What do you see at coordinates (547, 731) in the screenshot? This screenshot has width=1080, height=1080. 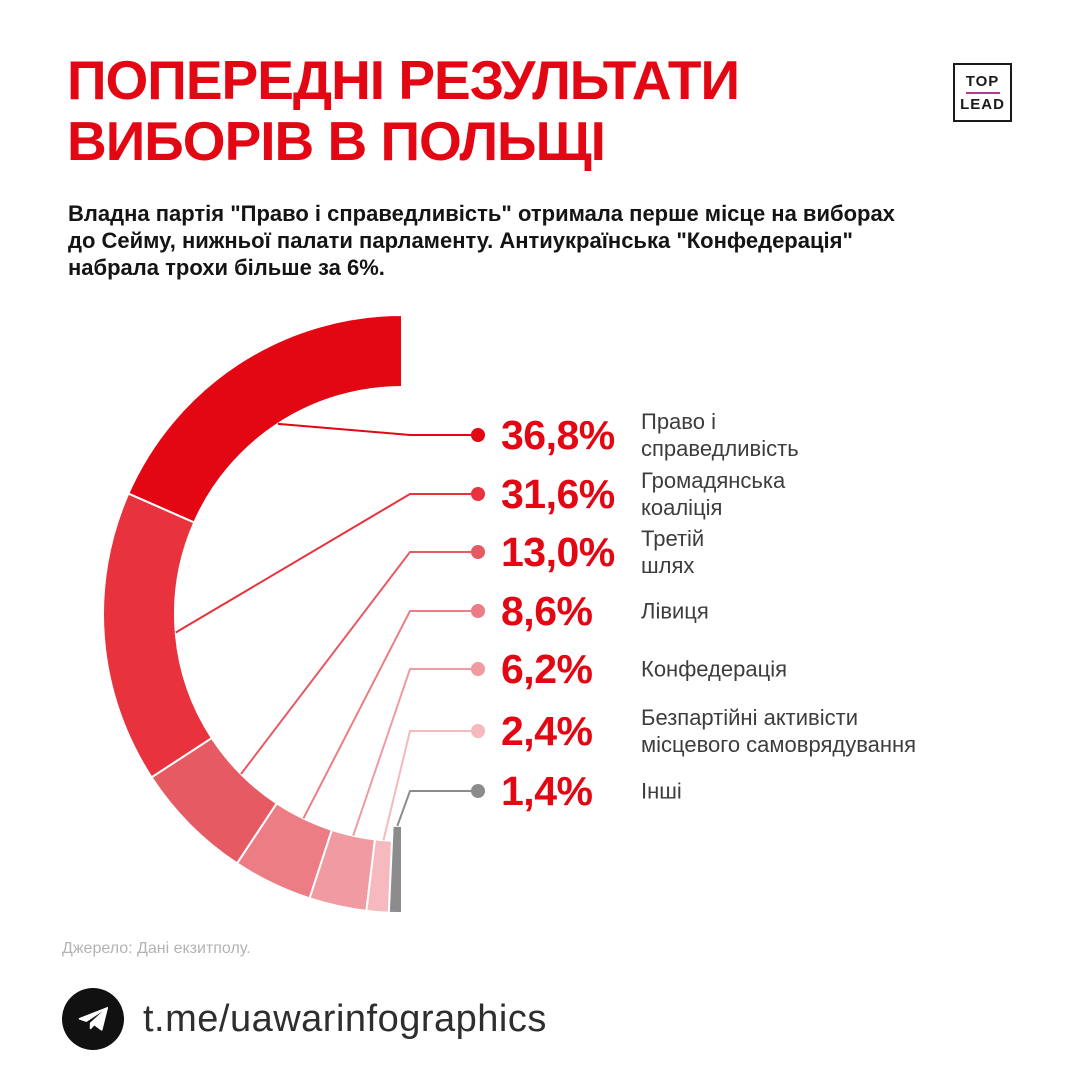 I see `value-label: 2,4%` at bounding box center [547, 731].